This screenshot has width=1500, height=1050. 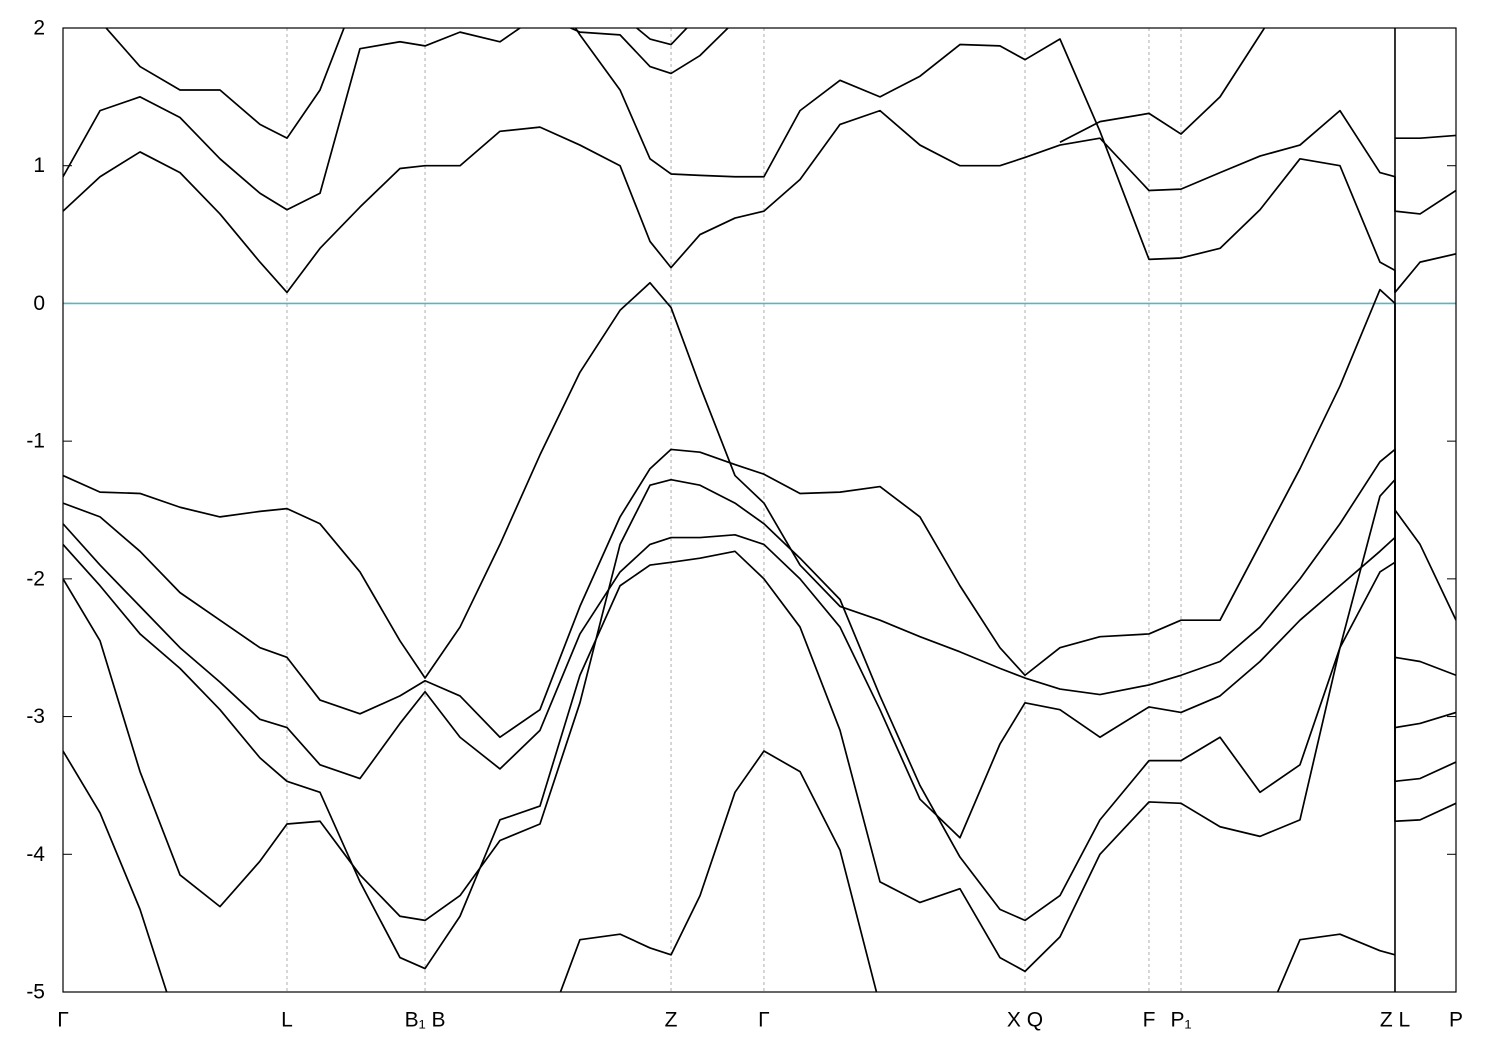 I want to click on y-tick-label: -1, so click(x=35, y=441).